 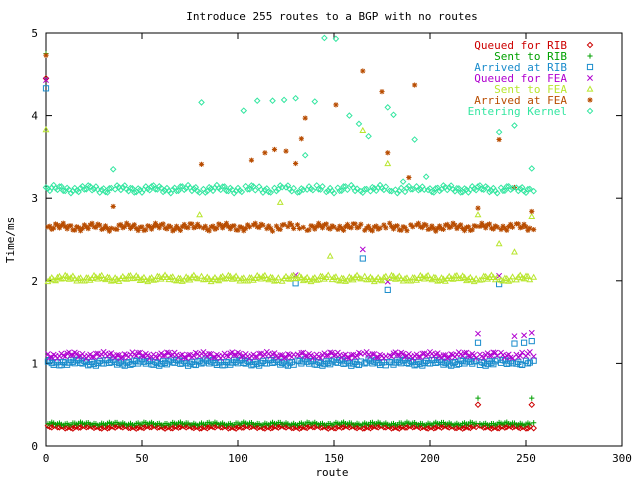 I want to click on x-tick-label: 150, so click(x=334, y=458).